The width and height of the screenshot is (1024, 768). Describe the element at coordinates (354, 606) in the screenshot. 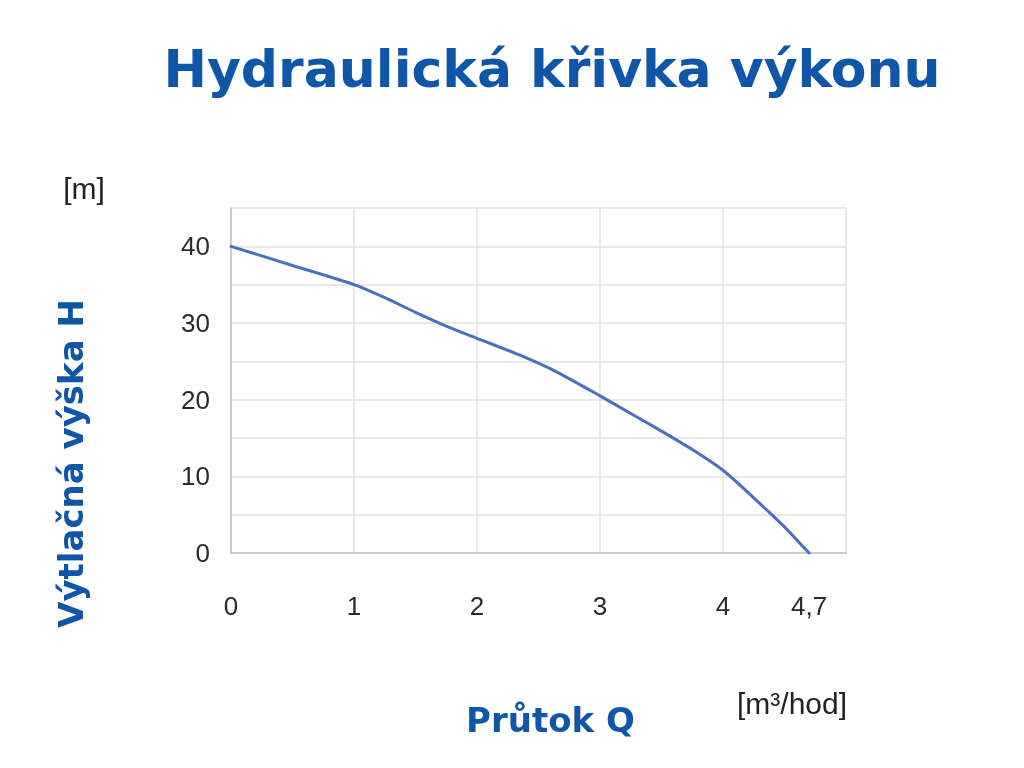

I see `x-tick-label: 1` at that location.